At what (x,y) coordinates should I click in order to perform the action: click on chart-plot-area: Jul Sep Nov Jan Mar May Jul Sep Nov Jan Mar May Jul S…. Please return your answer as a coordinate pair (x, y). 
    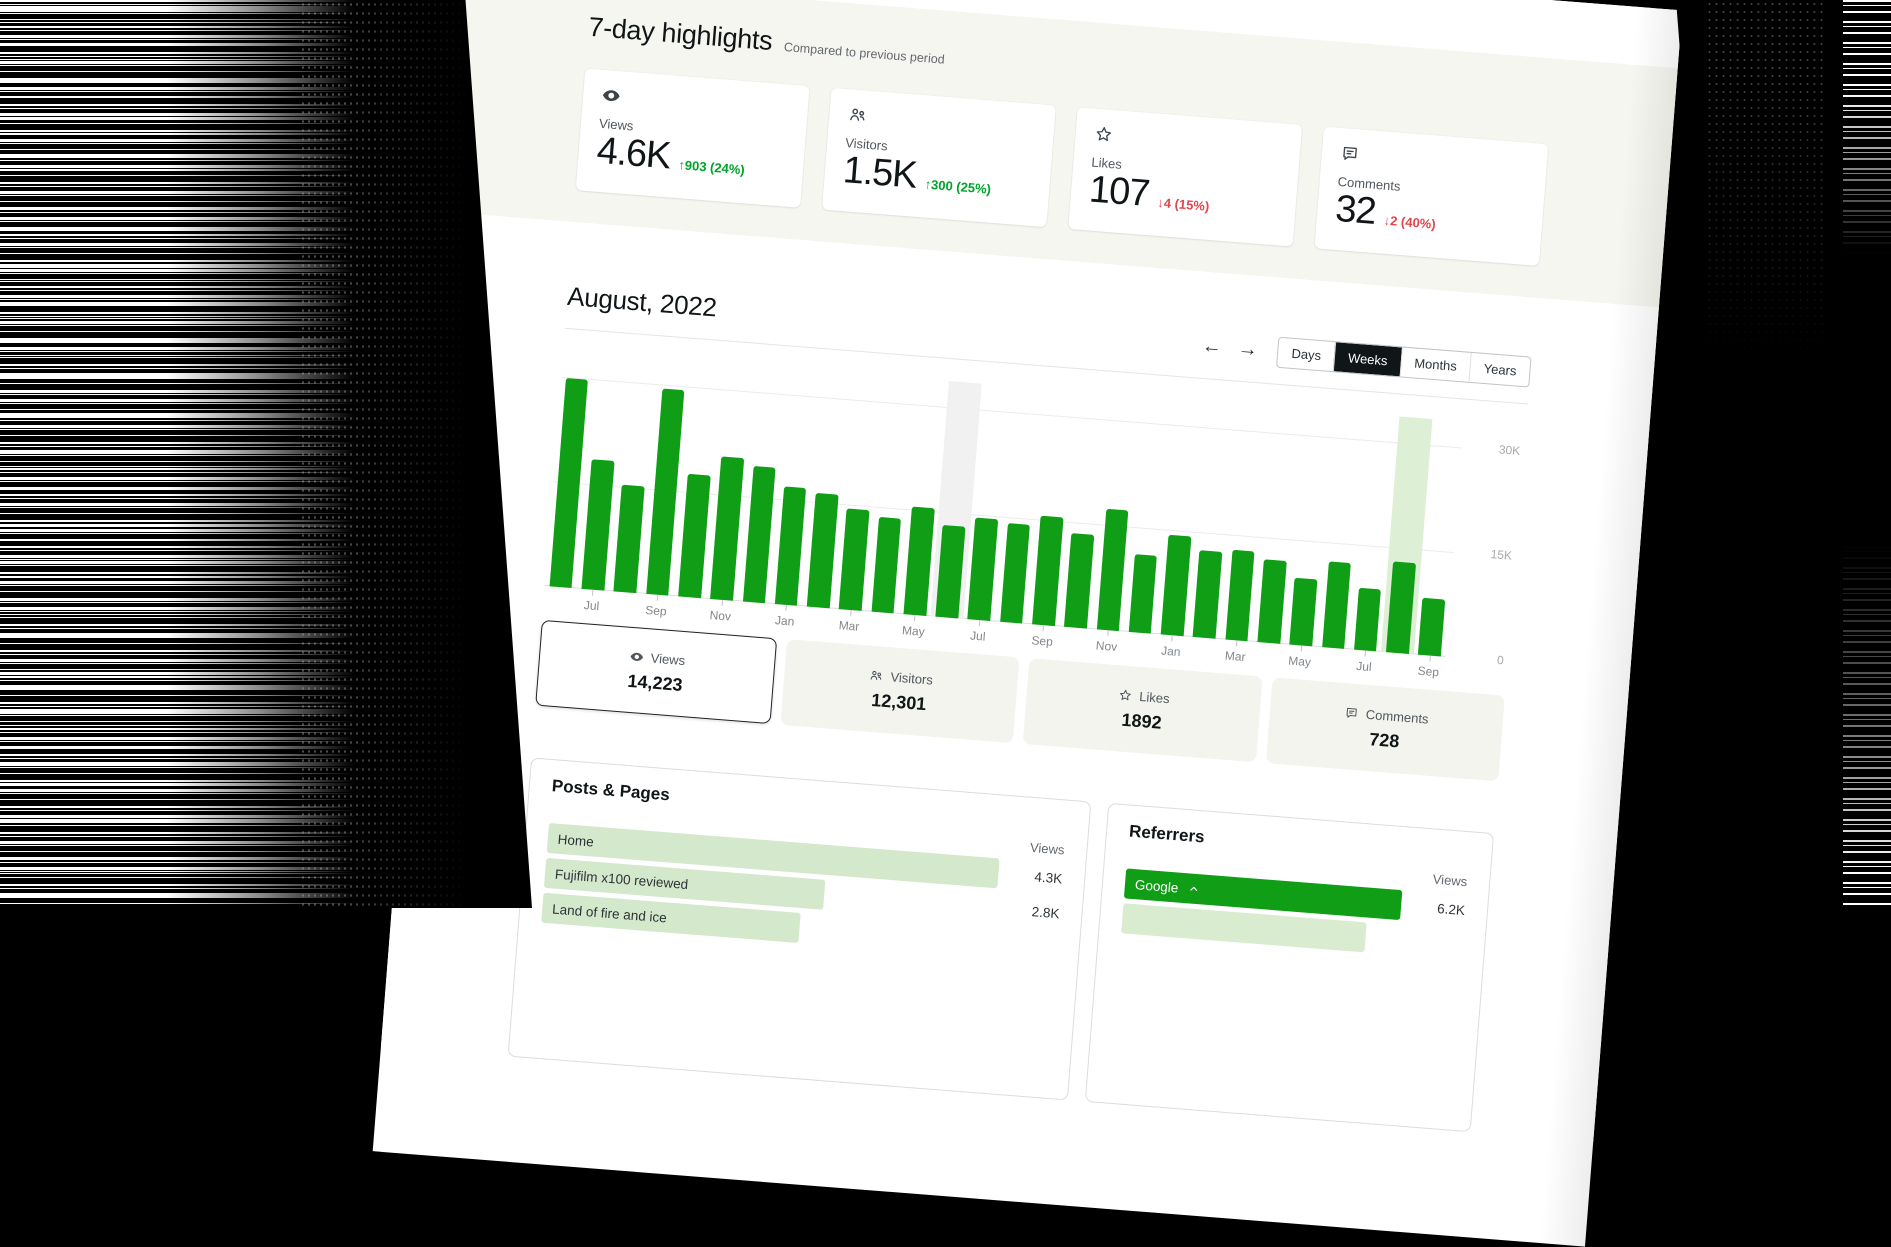
    Looking at the image, I should click on (1004, 515).